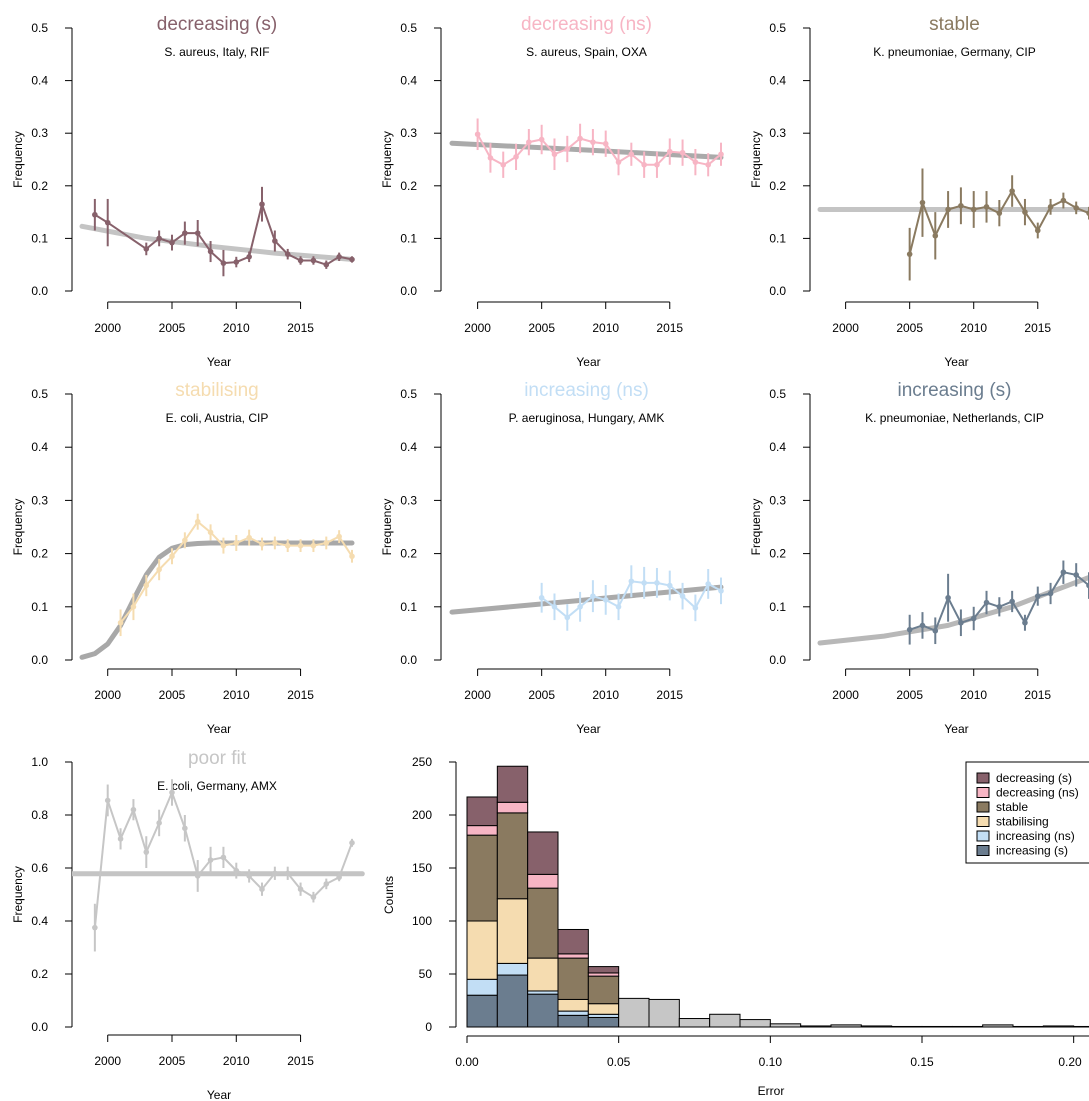 This screenshot has height=1101, width=1089. What do you see at coordinates (387, 159) in the screenshot?
I see `y-axis-title: Frequency` at bounding box center [387, 159].